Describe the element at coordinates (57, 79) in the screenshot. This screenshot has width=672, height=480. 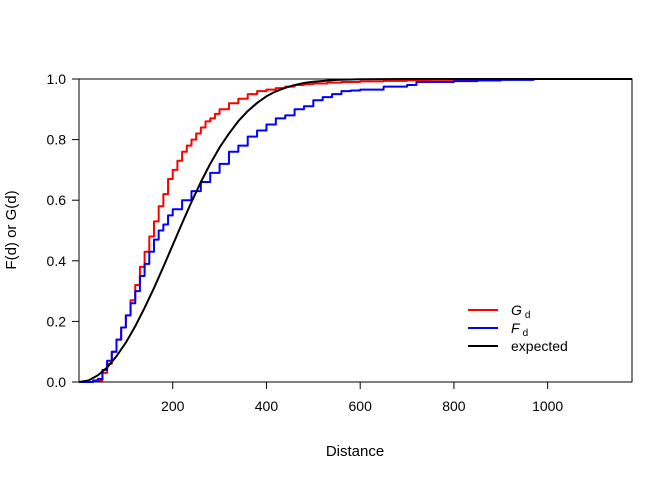
I see `y-tick-label: 1.0` at that location.